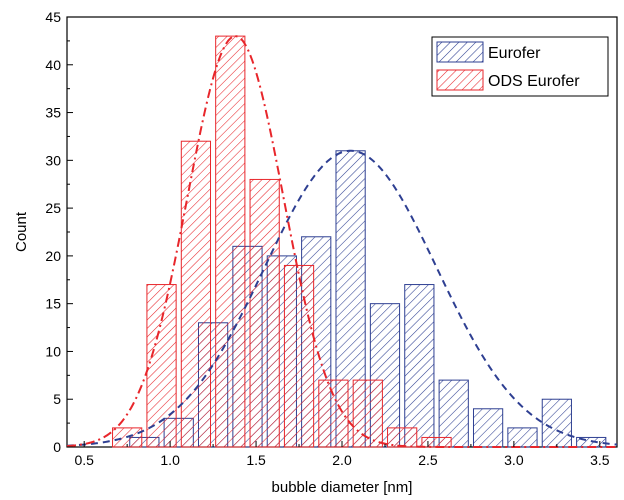 Image resolution: width=624 pixels, height=500 pixels. I want to click on x-tick-label: 0.5, so click(84, 460).